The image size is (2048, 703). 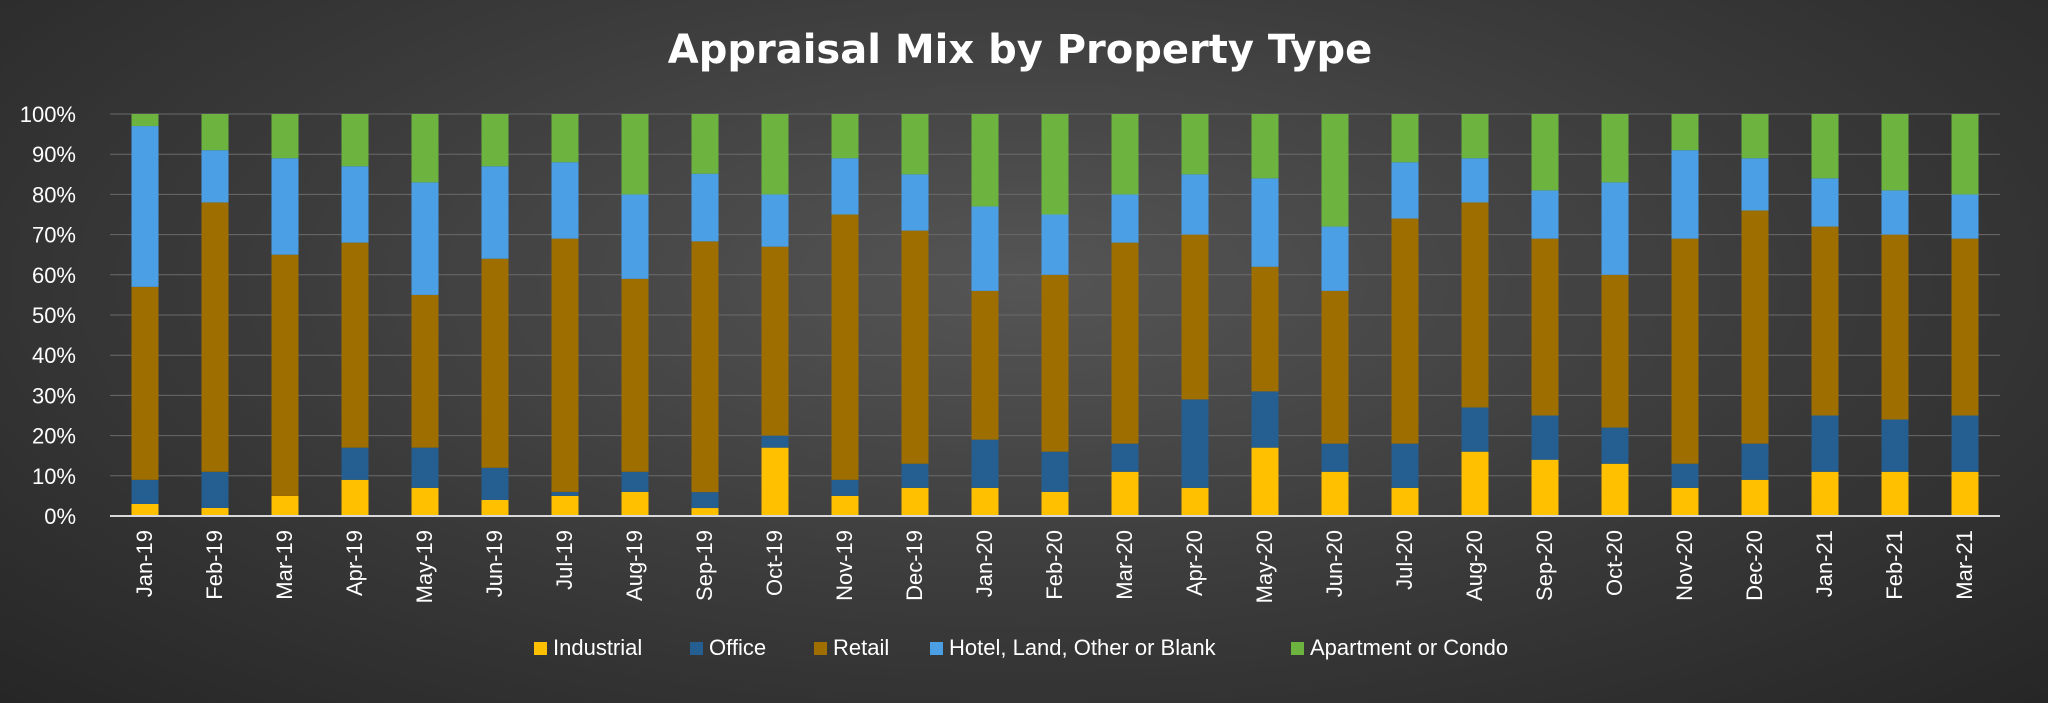 I want to click on y-tick-label: 70%, so click(x=54, y=235).